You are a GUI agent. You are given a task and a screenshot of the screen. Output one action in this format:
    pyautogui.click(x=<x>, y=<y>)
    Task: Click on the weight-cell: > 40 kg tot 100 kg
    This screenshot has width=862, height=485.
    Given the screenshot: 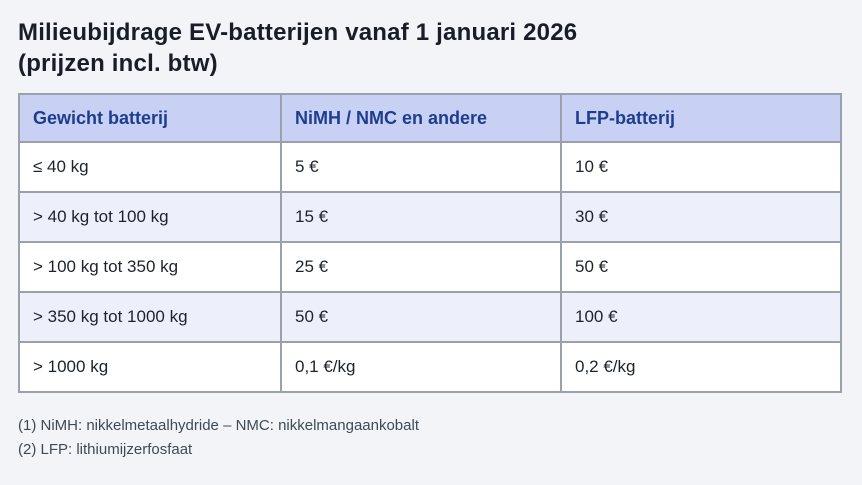 What is the action you would take?
    pyautogui.click(x=150, y=217)
    